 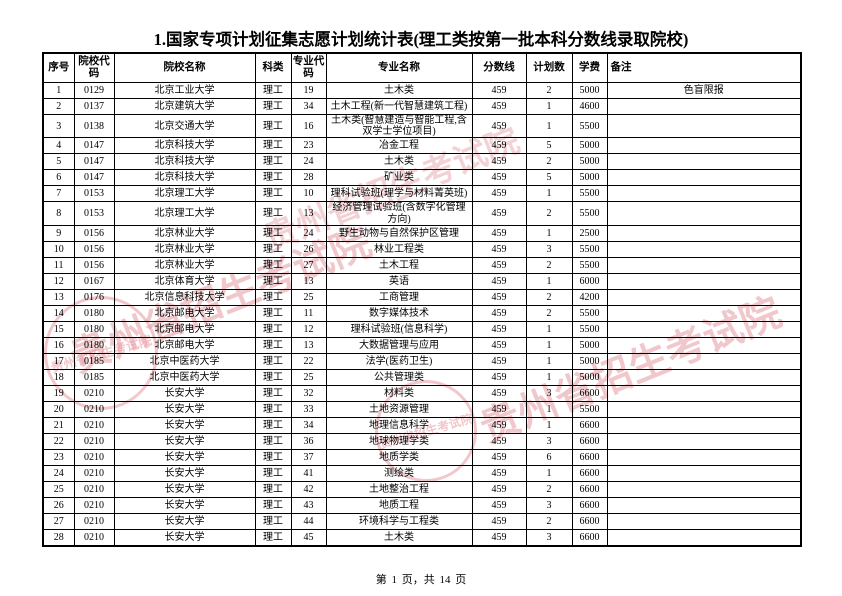 What do you see at coordinates (94, 297) in the screenshot?
I see `cell-school-code: 0176` at bounding box center [94, 297].